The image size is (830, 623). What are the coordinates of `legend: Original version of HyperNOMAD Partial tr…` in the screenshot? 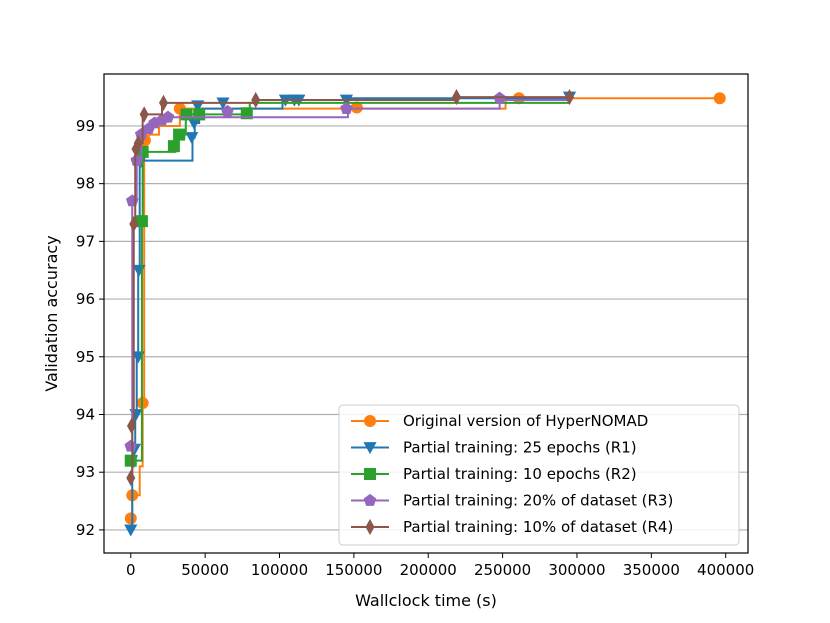 It's located at (539, 475).